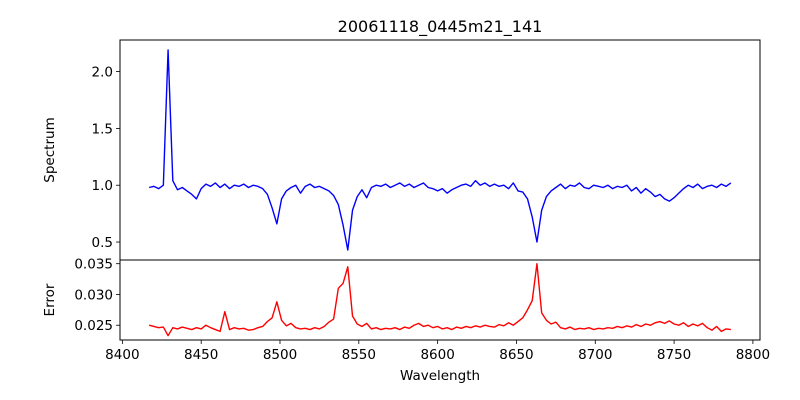 The height and width of the screenshot is (400, 800). I want to click on x-tick-label: 8700, so click(595, 355).